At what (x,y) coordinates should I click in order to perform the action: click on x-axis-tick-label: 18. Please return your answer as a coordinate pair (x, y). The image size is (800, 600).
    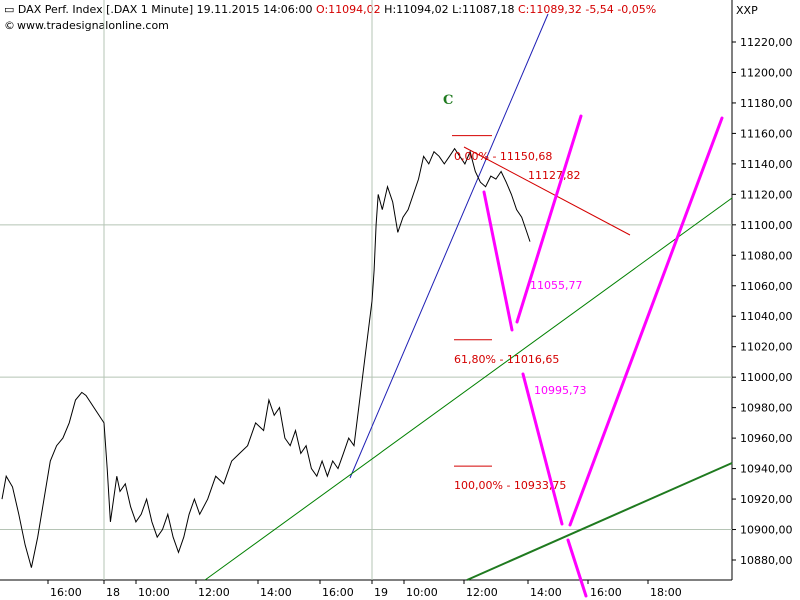
    Looking at the image, I should click on (113, 592).